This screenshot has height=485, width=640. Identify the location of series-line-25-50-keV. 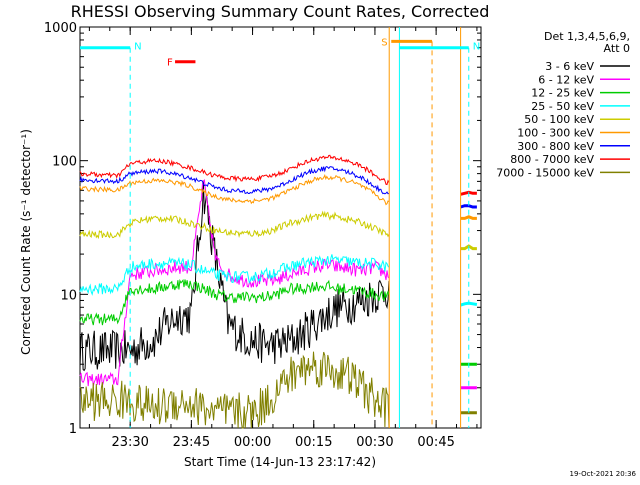
(234, 275).